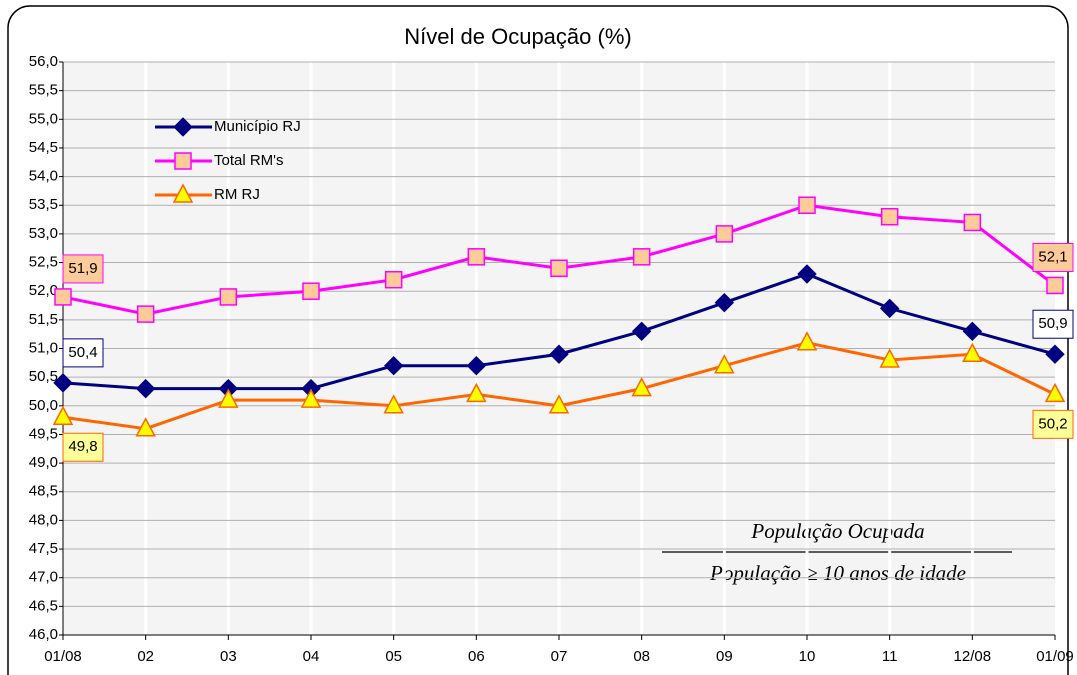 This screenshot has width=1077, height=675. What do you see at coordinates (43, 376) in the screenshot?
I see `y-tick-label: 50,5` at bounding box center [43, 376].